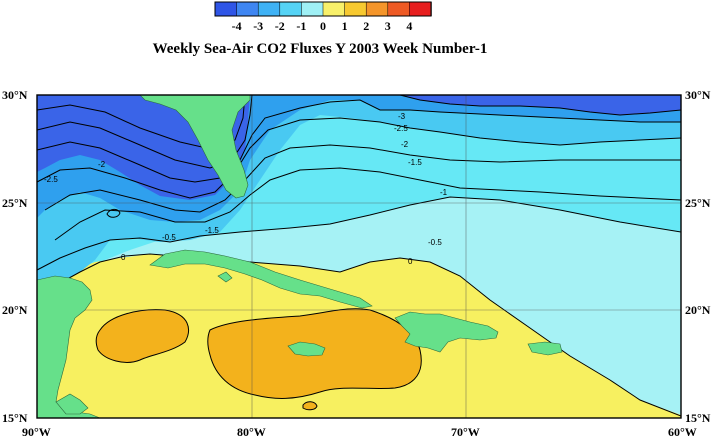 This screenshot has width=719, height=439. I want to click on land-puerto-rico, so click(545, 348).